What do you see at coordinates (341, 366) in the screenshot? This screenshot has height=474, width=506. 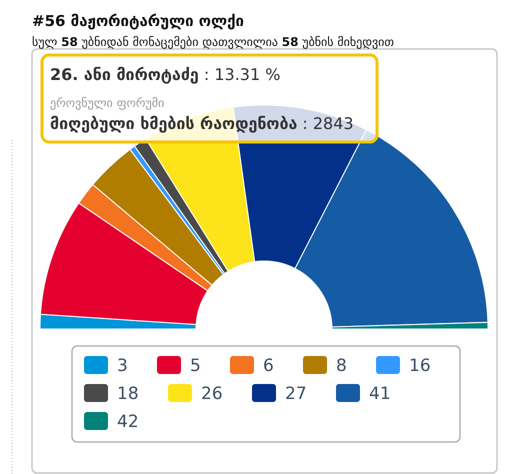 I see `legend-label: 8` at bounding box center [341, 366].